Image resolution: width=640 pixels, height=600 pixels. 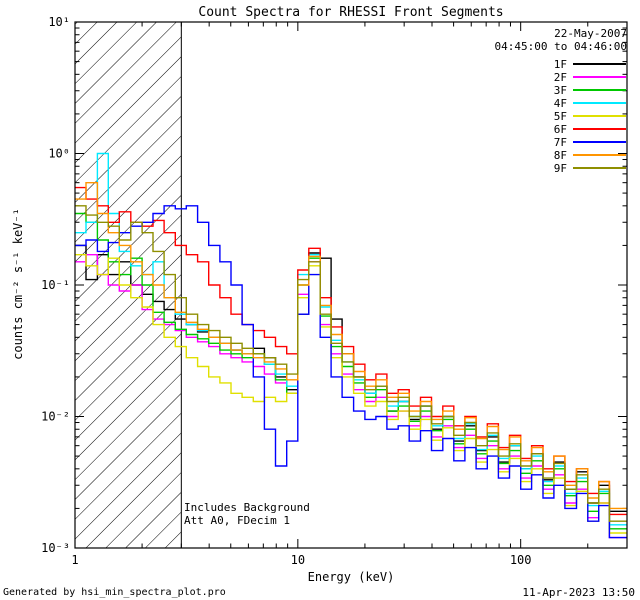 What do you see at coordinates (560, 103) in the screenshot?
I see `legend-label-4F: 4F` at bounding box center [560, 103].